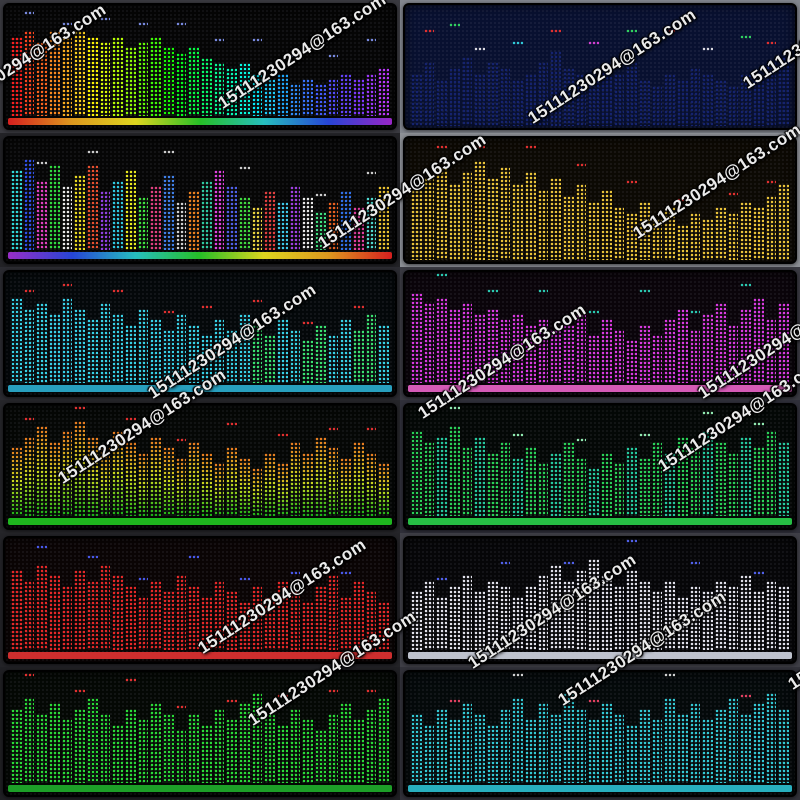  I want to click on led-spectrum-panel-green, so click(200, 733).